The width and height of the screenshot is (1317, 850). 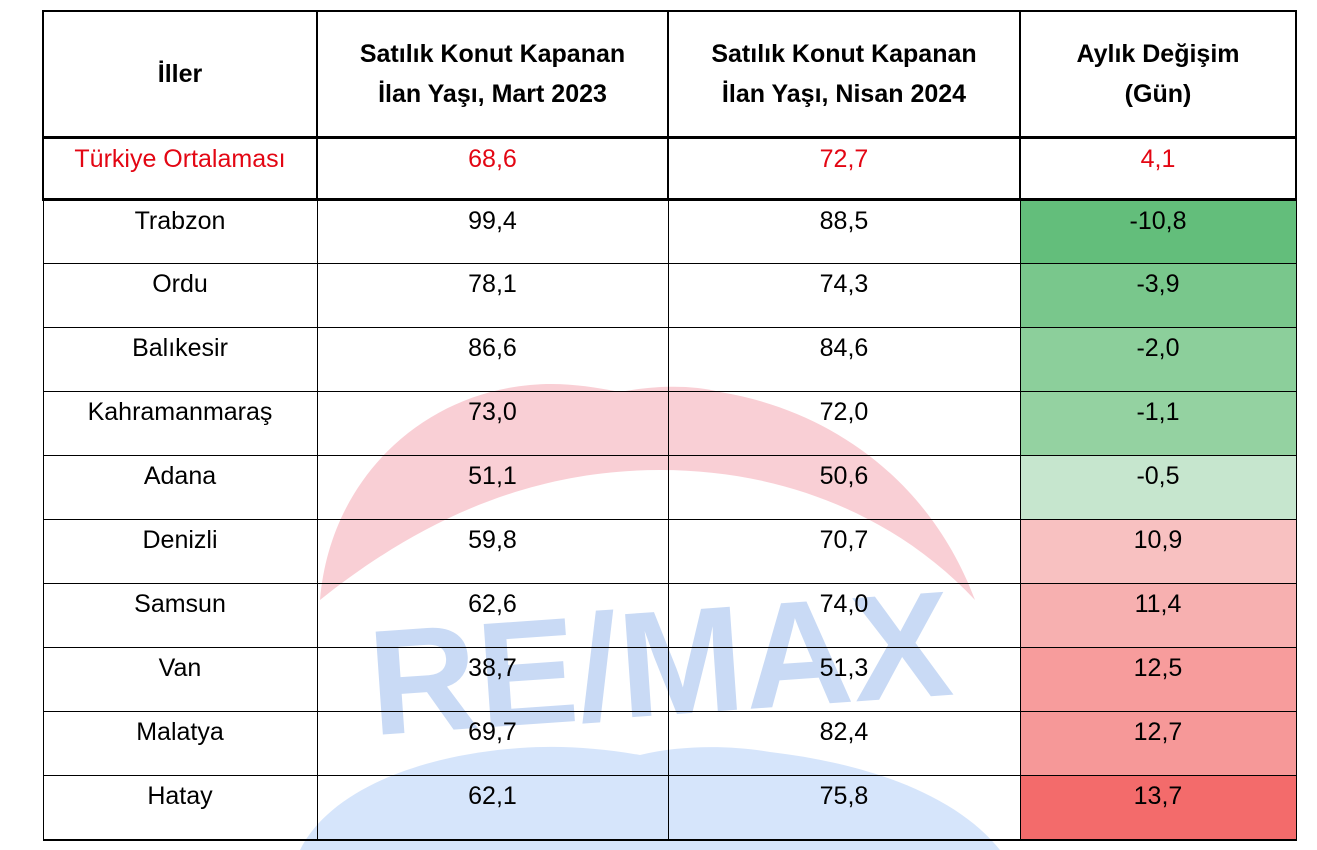 I want to click on monthly-change-cell: 10,9, so click(x=1158, y=551).